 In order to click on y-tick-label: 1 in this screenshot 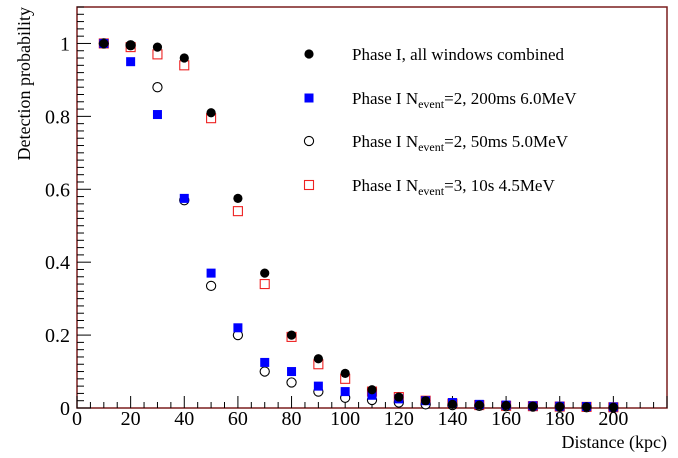, I will do `click(65, 44)`.